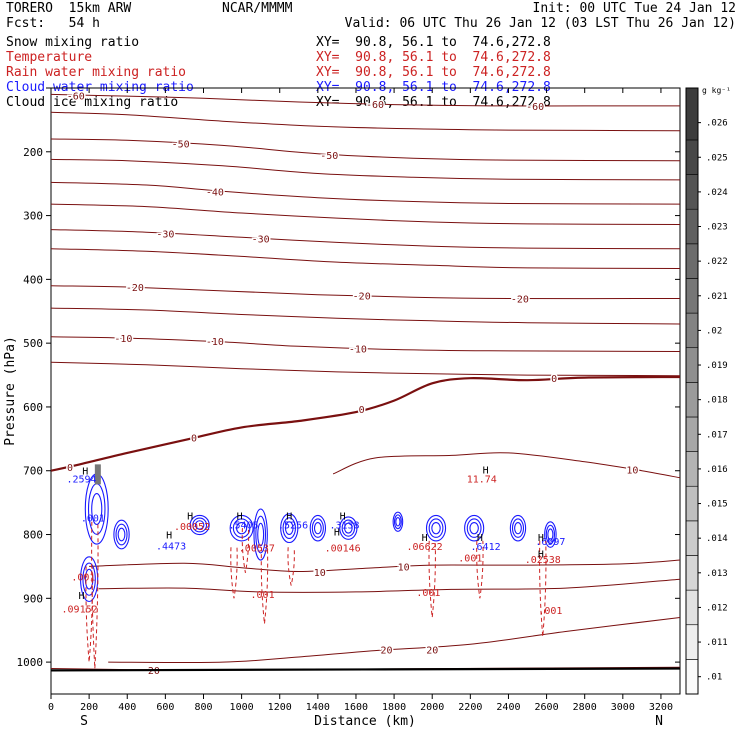  What do you see at coordinates (717, 643) in the screenshot?
I see `colorbar-tick-label: .011` at bounding box center [717, 643].